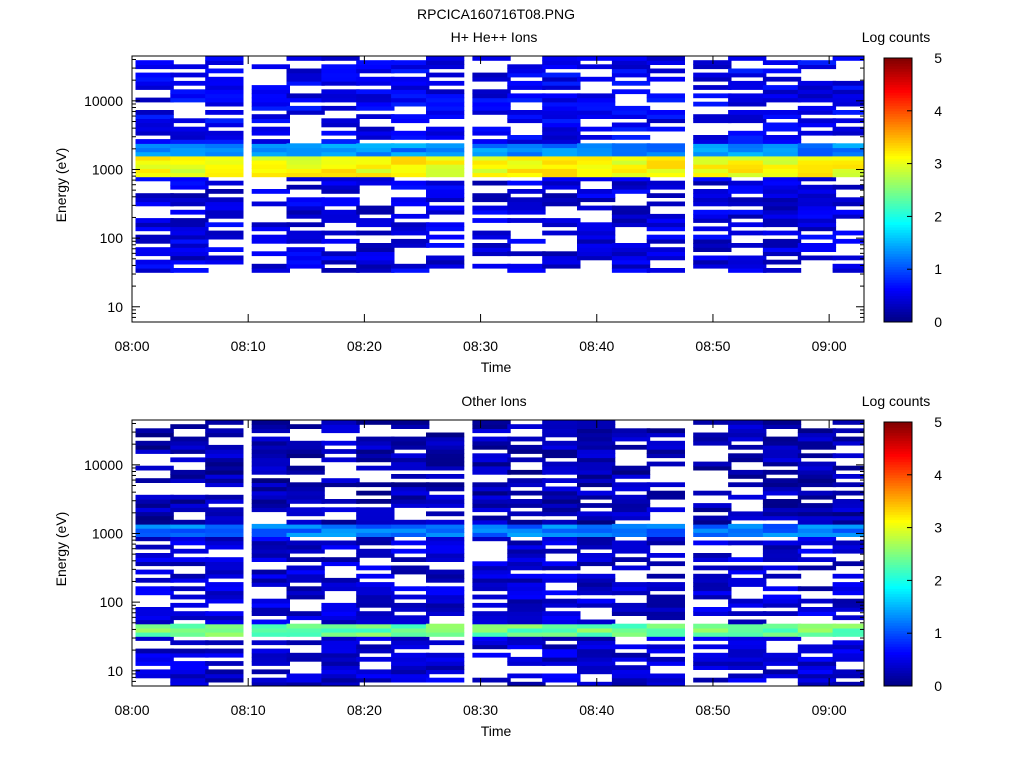  What do you see at coordinates (493, 401) in the screenshot?
I see `panel-title: Other Ions` at bounding box center [493, 401].